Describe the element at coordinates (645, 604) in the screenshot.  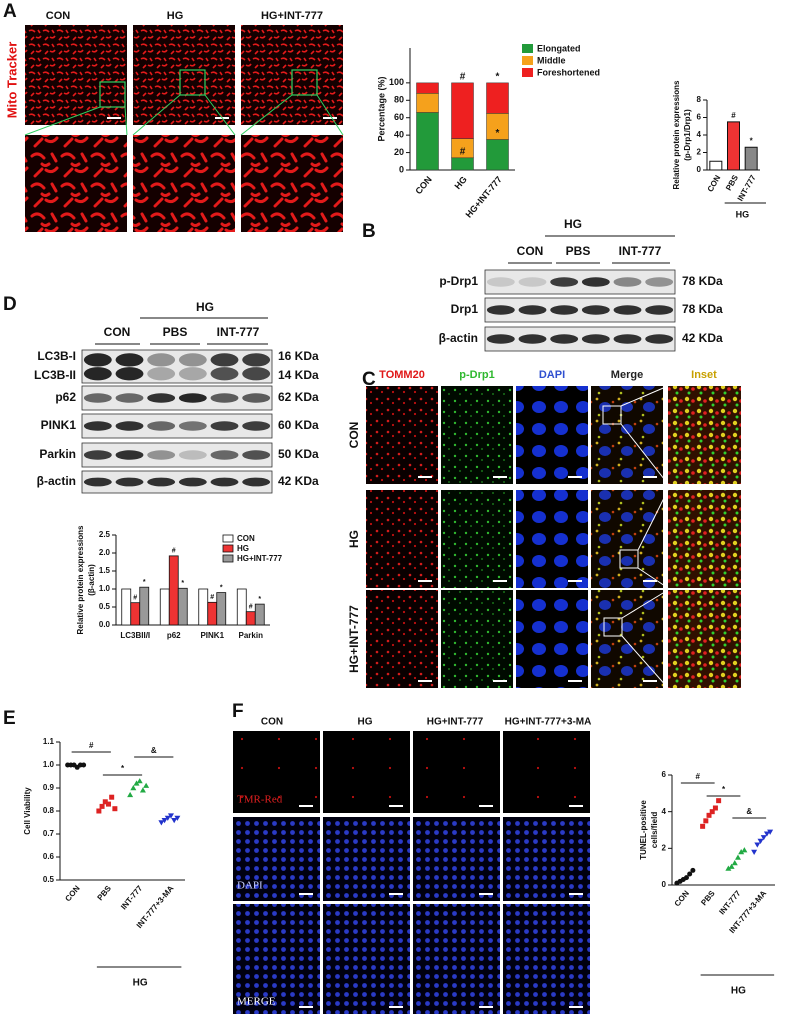
I see `zoom-line` at that location.